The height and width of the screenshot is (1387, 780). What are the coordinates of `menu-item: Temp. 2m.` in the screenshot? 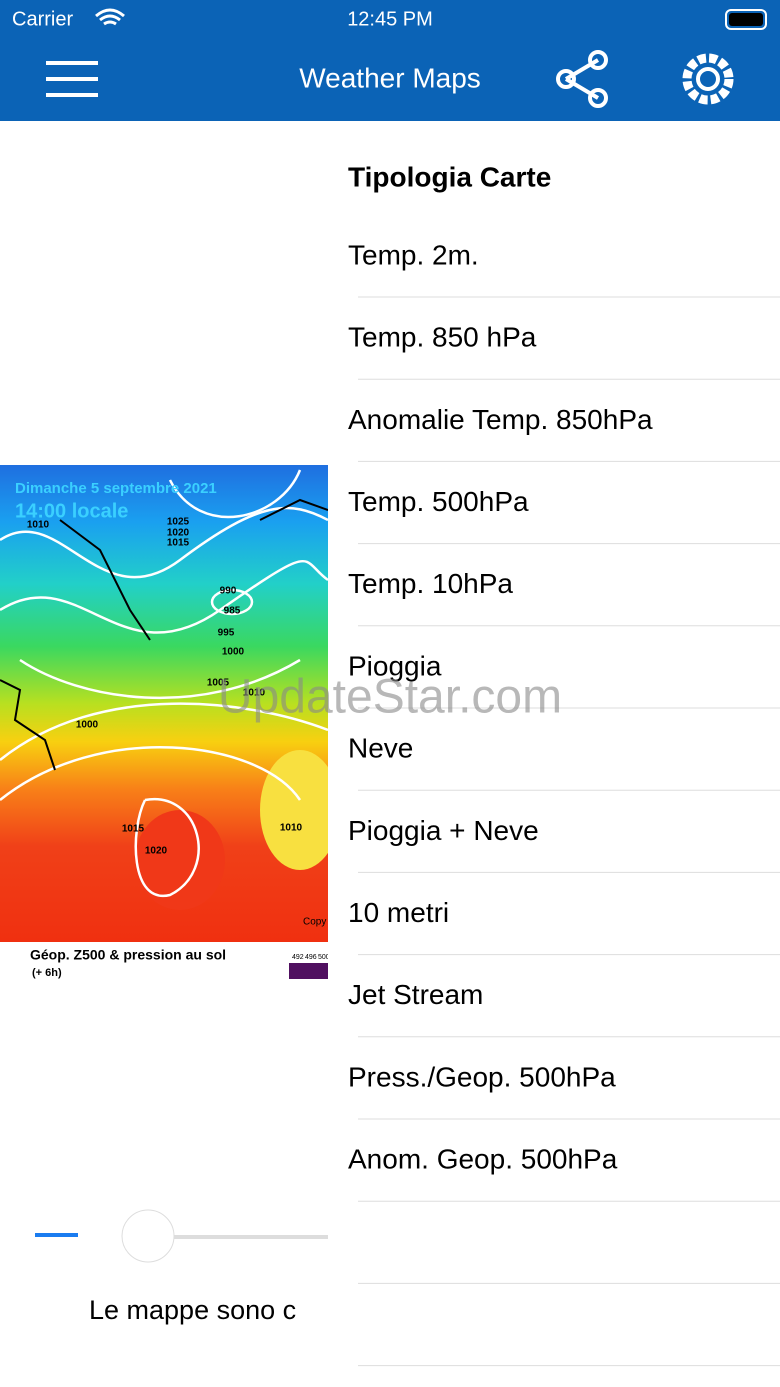 It's located at (413, 254).